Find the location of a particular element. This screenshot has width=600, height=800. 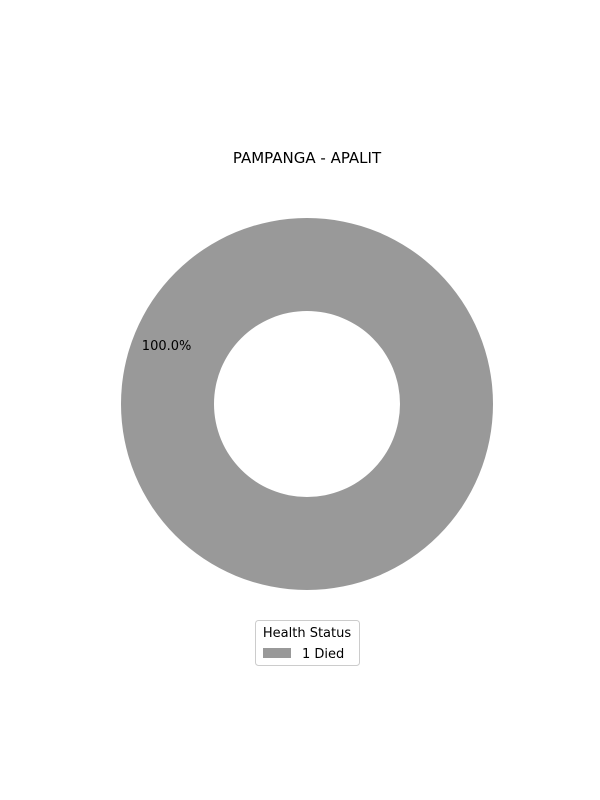

legend-label: 1 Died is located at coordinates (323, 654).